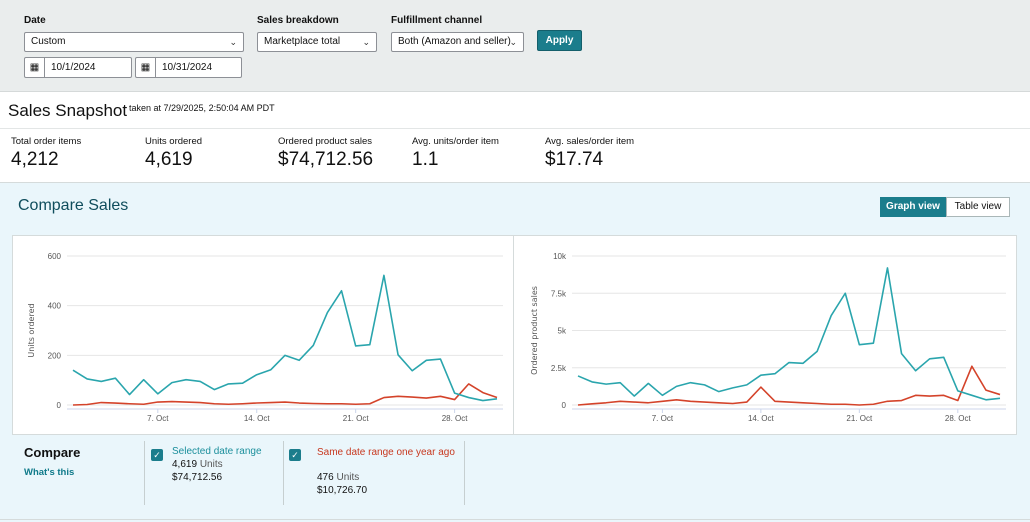 This screenshot has width=1030, height=522. I want to click on metric-avg-units-order-item: Avg. units/order item 1.1, so click(455, 153).